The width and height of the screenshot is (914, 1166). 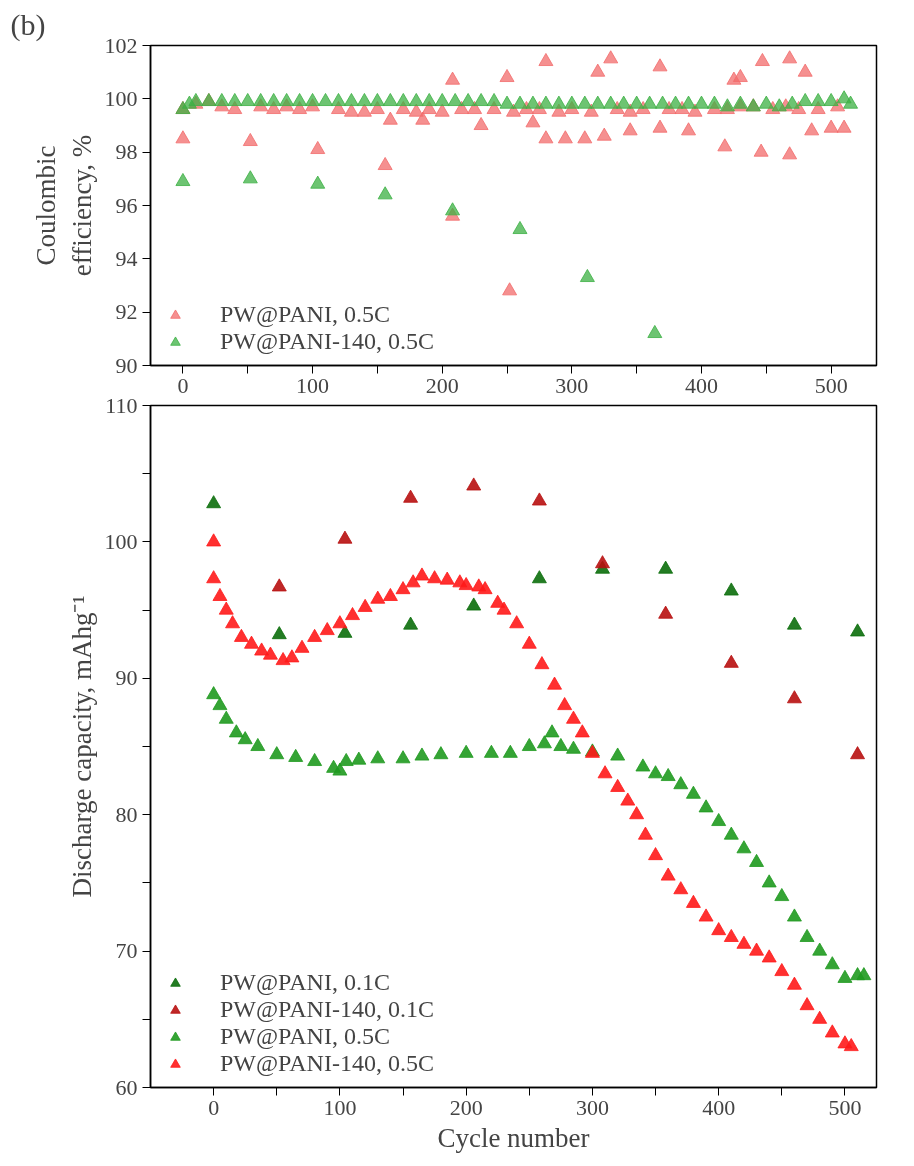 I want to click on y-tick-label: 96, so click(x=126, y=205).